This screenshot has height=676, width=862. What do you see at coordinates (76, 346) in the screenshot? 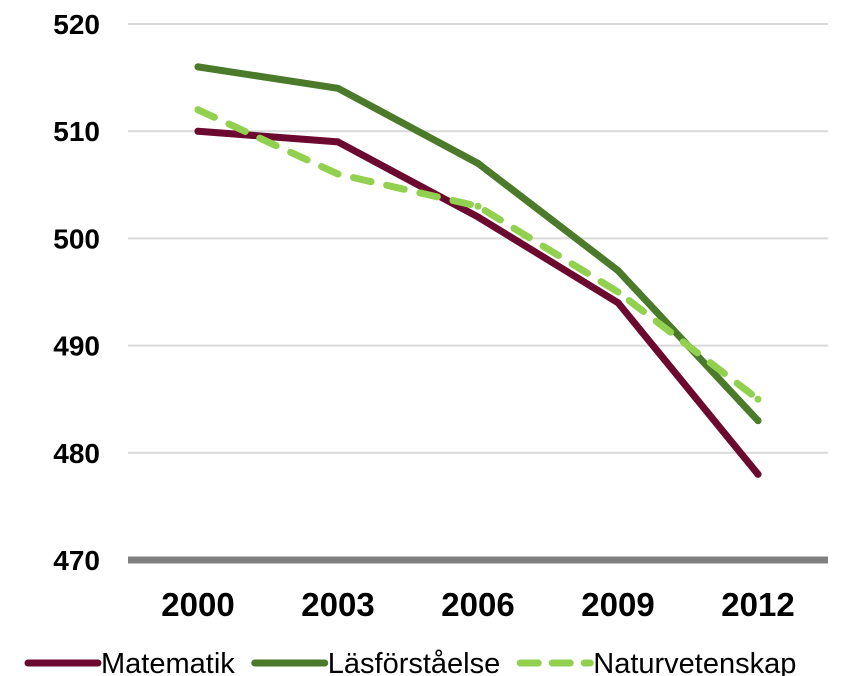
I see `y-tick-label: 490` at bounding box center [76, 346].